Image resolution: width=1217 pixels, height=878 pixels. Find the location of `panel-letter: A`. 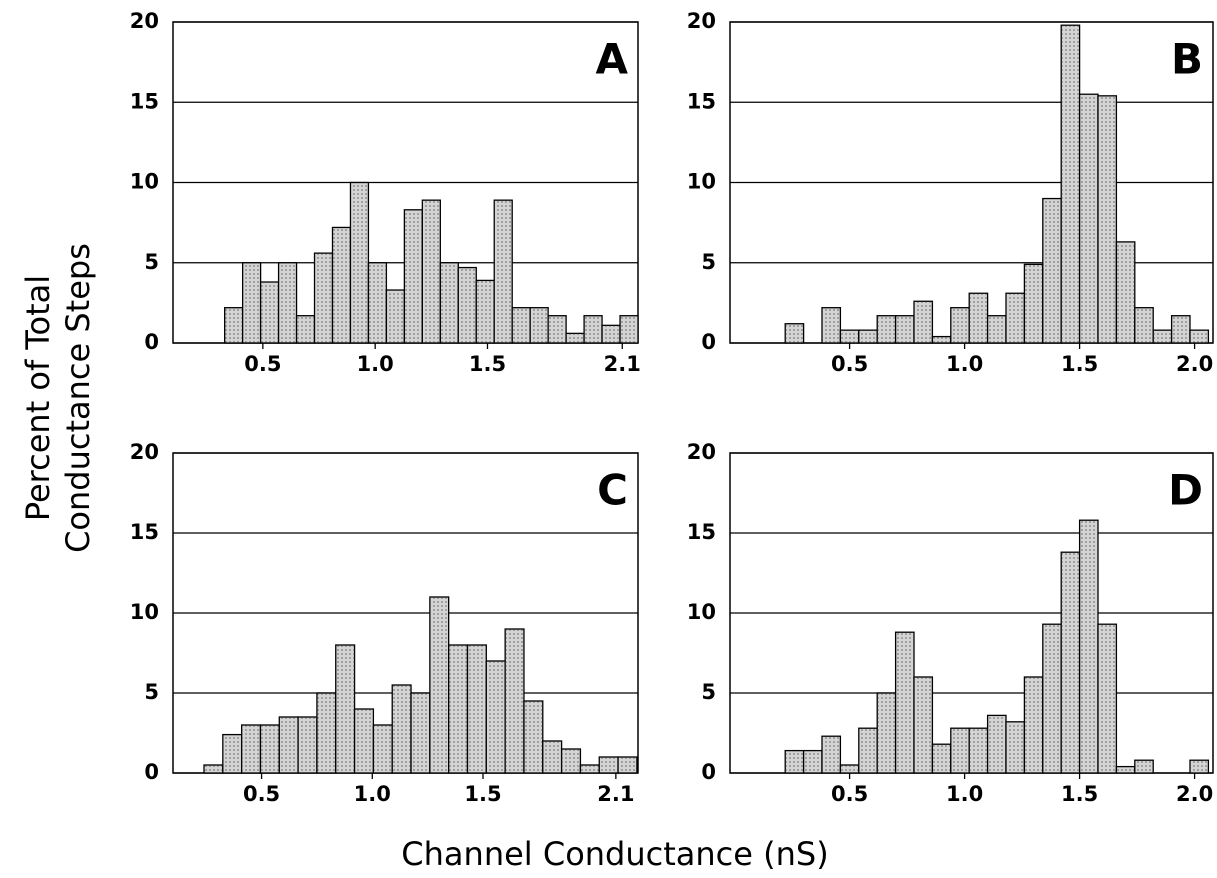

panel-letter: A is located at coordinates (611, 59).